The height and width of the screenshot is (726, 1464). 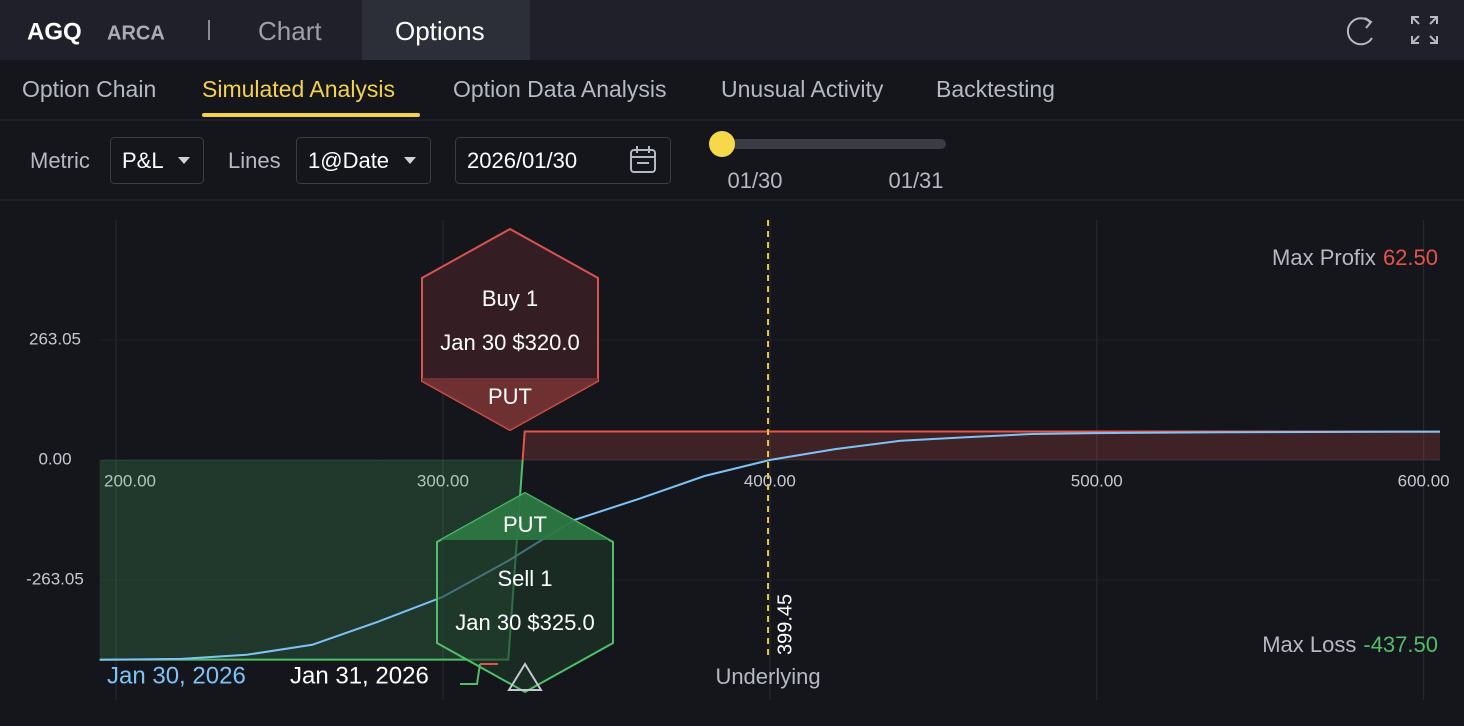 What do you see at coordinates (722, 144) in the screenshot?
I see `slider-knob` at bounding box center [722, 144].